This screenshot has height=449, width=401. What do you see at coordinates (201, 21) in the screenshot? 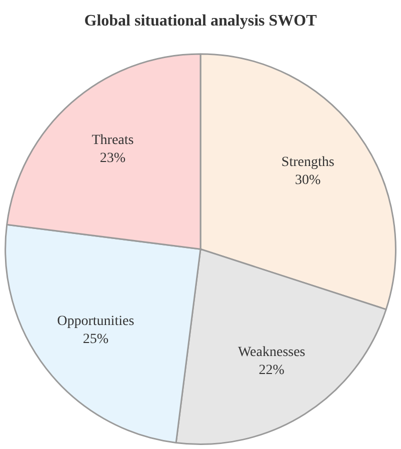
I see `chart-title: Global situational analysis SWOT` at bounding box center [201, 21].